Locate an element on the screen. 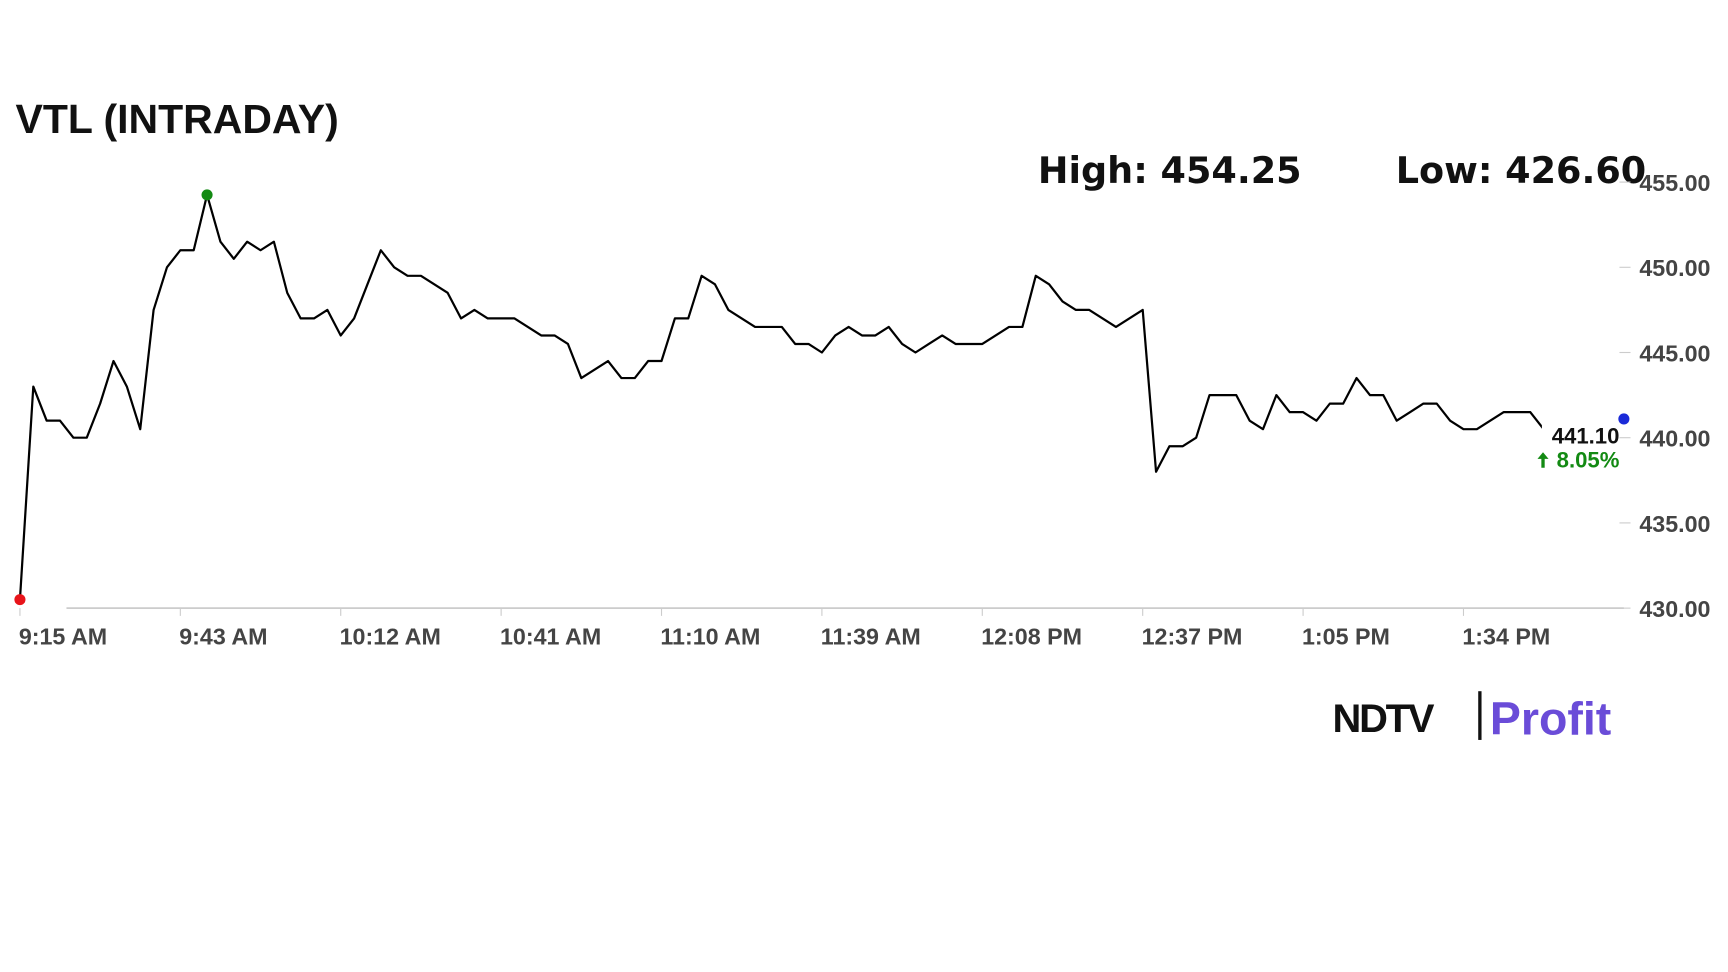  x-tick-label: 10:41 AM is located at coordinates (550, 637).